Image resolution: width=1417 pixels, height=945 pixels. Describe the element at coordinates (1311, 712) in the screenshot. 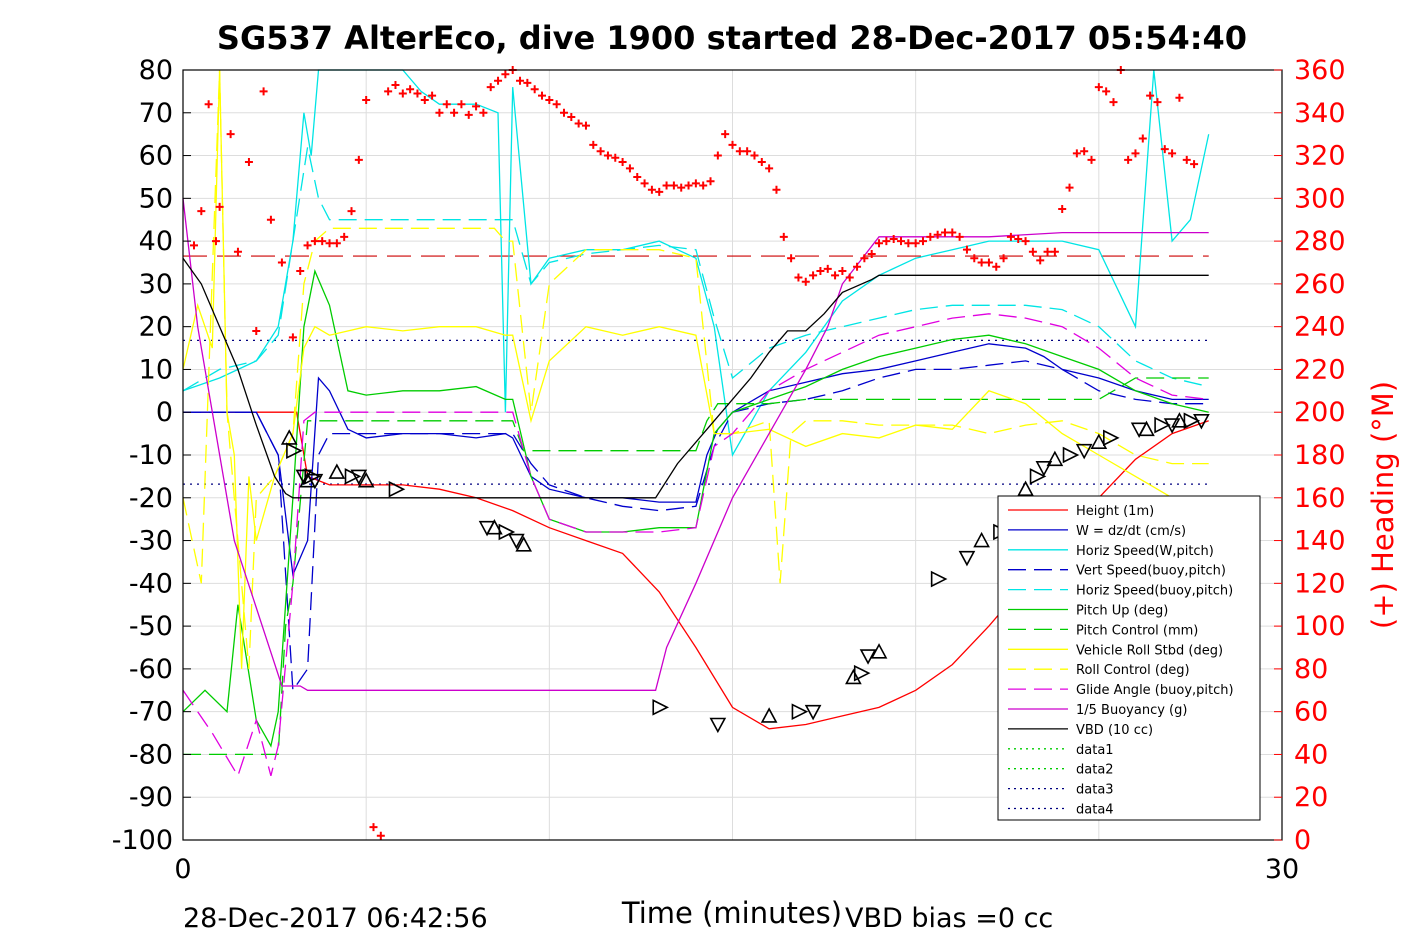

I see `y2-tick-label: 60` at that location.